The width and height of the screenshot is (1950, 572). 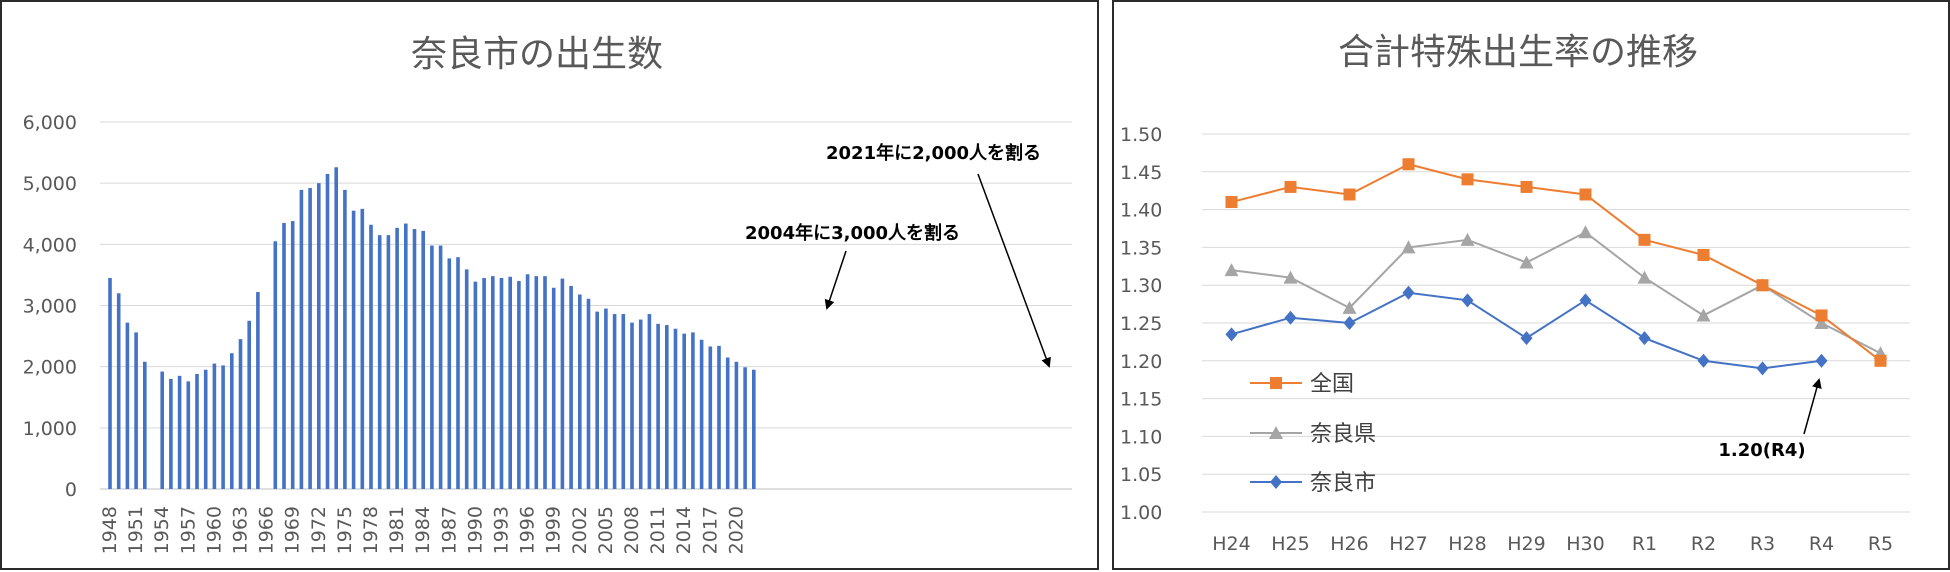 What do you see at coordinates (528, 530) in the screenshot?
I see `x-tick-label: 1996` at bounding box center [528, 530].